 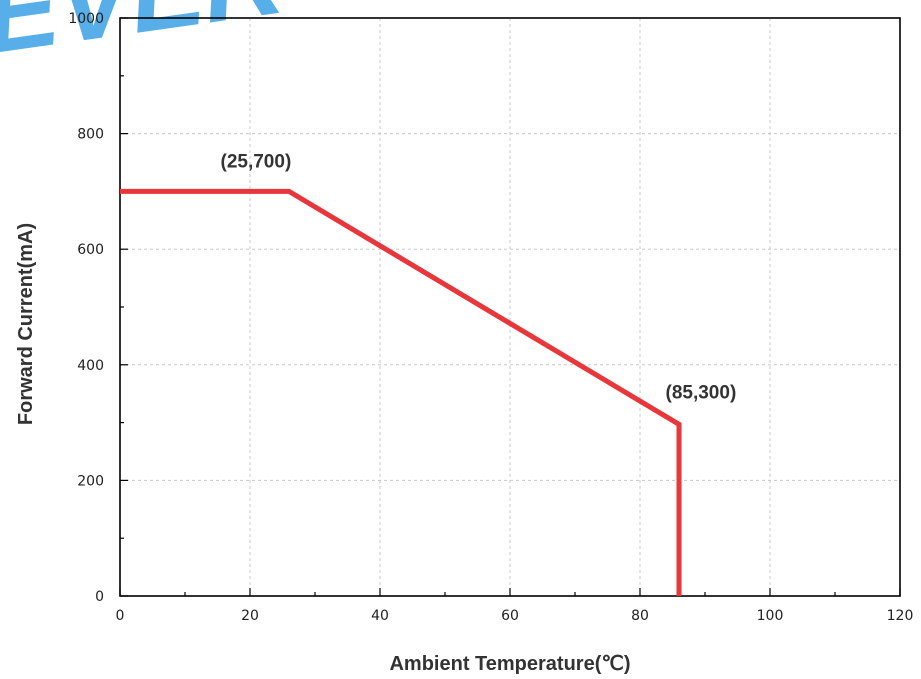 What do you see at coordinates (250, 616) in the screenshot?
I see `x-tick-label: 20` at bounding box center [250, 616].